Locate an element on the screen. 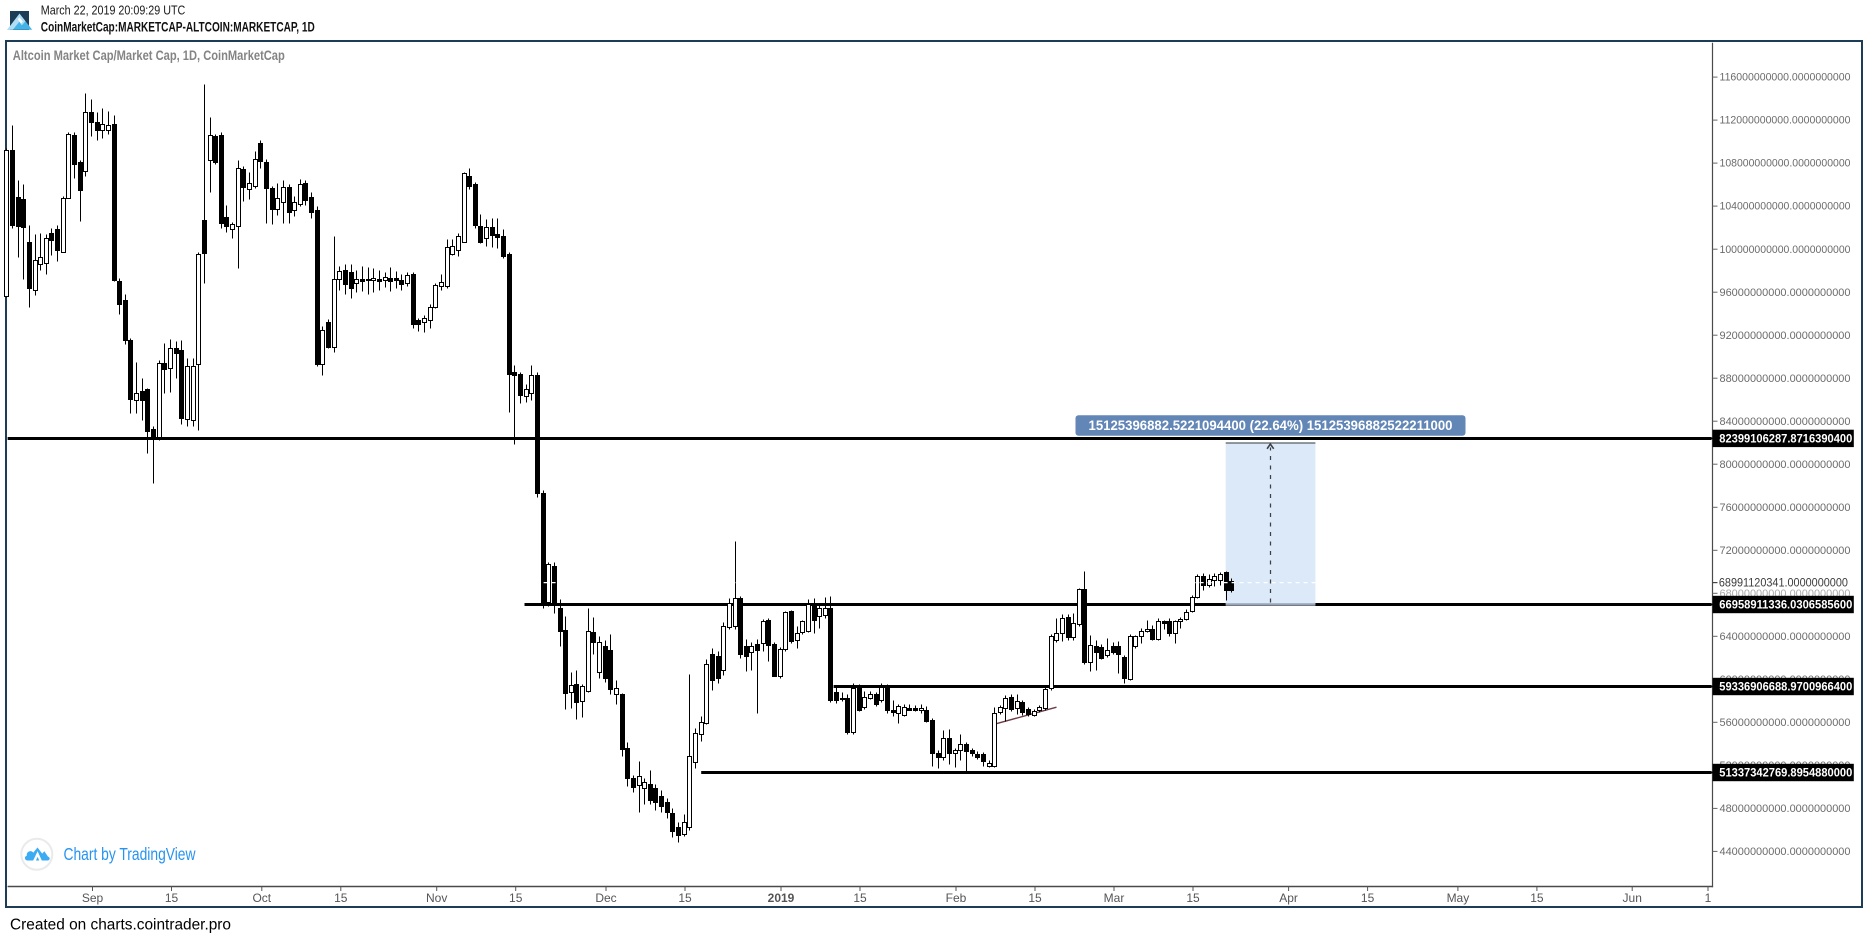 This screenshot has width=1868, height=937. svg-text: 84000000000.0000000000 is located at coordinates (1785, 422).